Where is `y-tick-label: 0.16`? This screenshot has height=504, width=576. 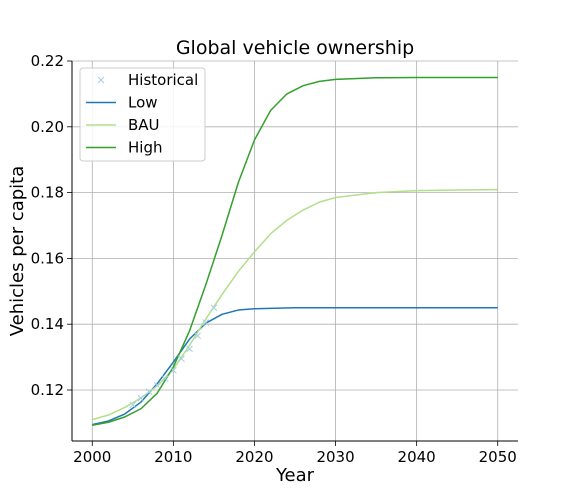 y-tick-label: 0.16 is located at coordinates (47, 258).